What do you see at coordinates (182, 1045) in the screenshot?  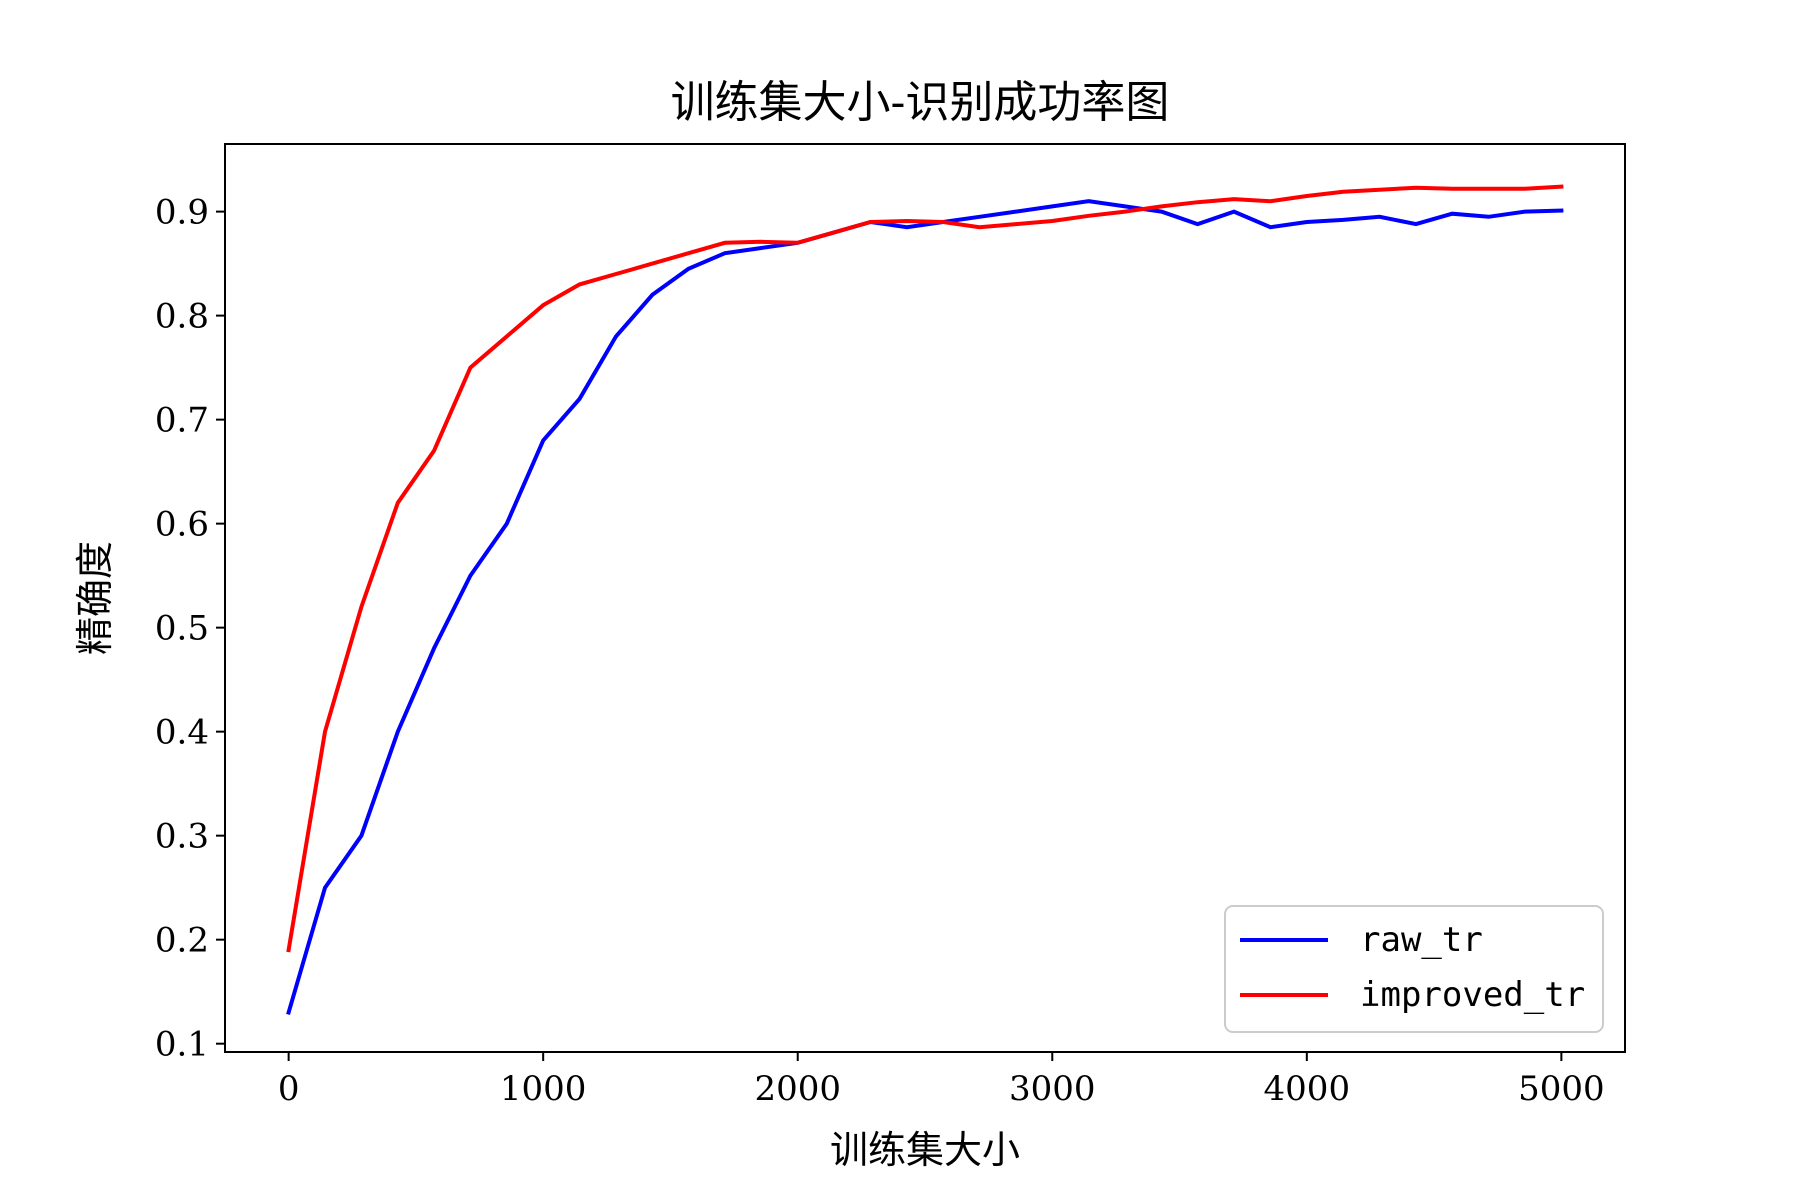 I see `y-tick-label: 0.1` at bounding box center [182, 1045].